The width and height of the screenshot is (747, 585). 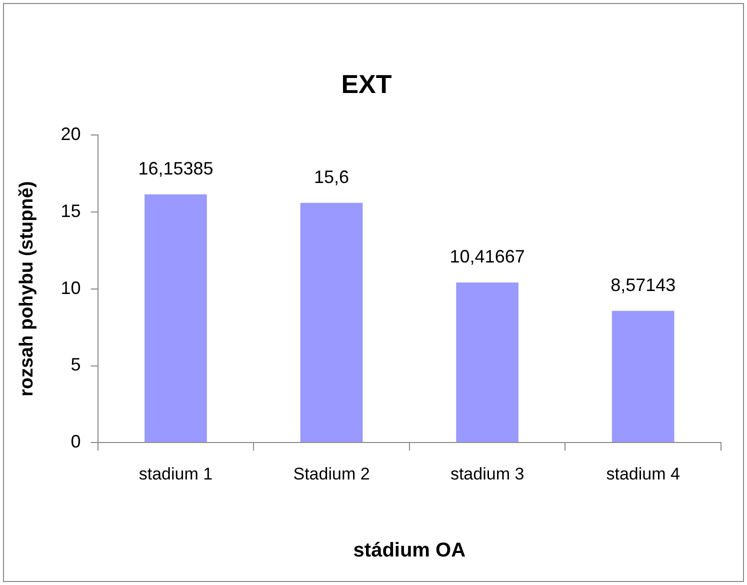 What do you see at coordinates (27, 289) in the screenshot?
I see `y-axis-title: rozsah pohybu (stupně)` at bounding box center [27, 289].